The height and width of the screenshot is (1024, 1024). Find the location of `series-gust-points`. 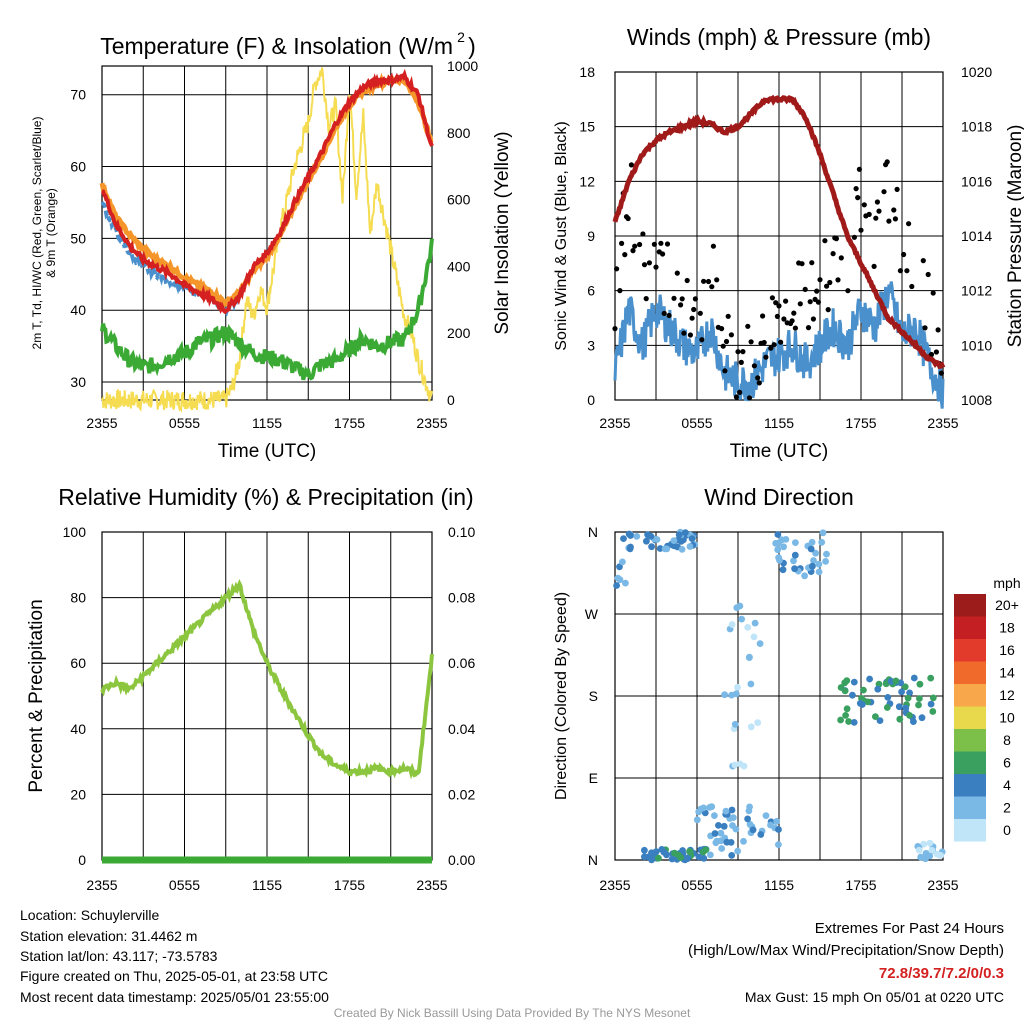

series-gust-points is located at coordinates (778, 280).